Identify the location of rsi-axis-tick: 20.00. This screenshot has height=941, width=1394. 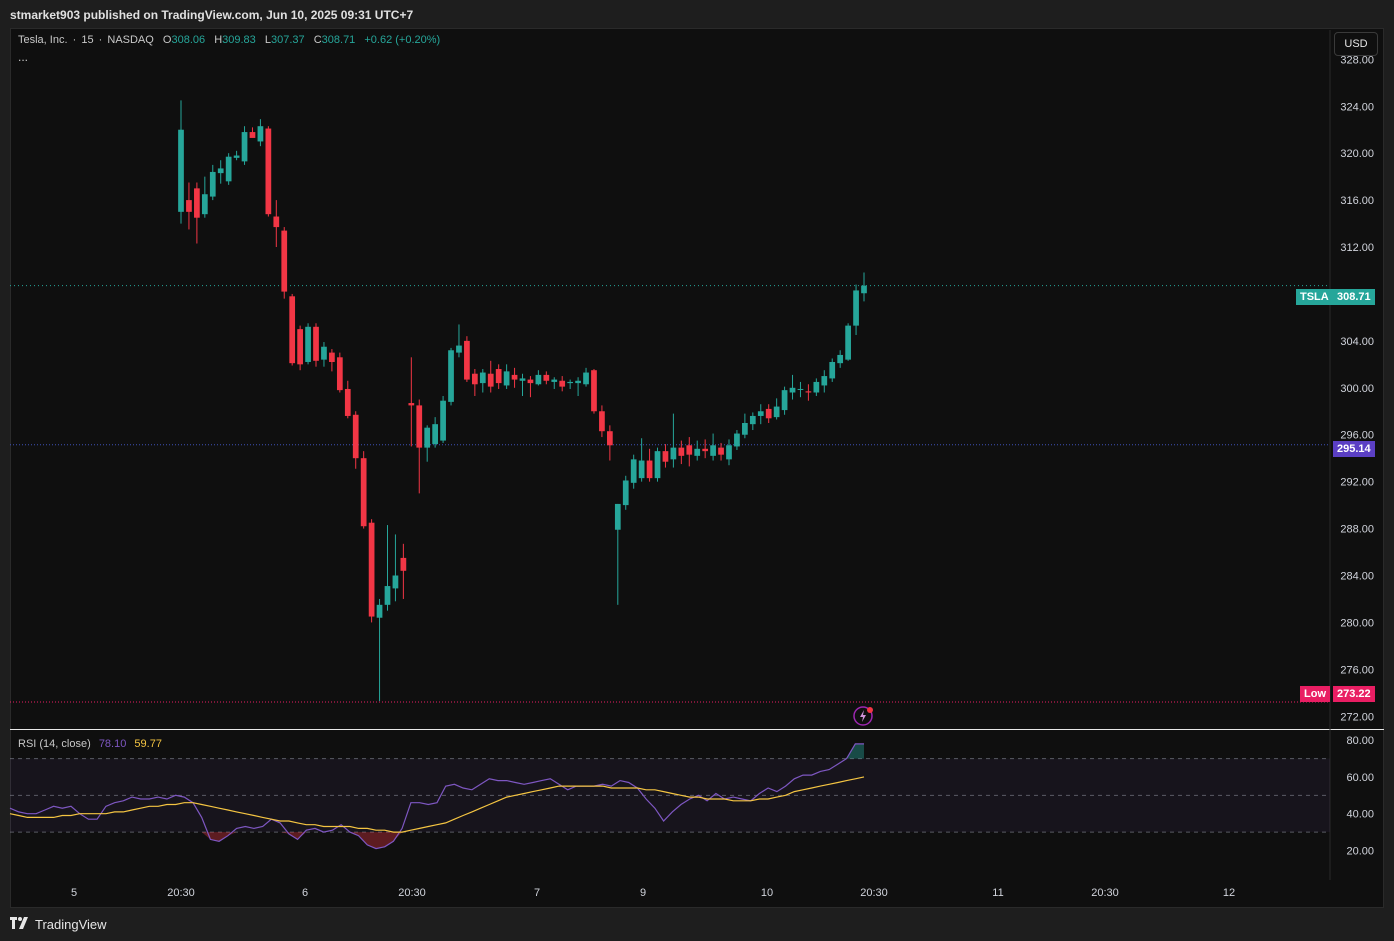
(1360, 851).